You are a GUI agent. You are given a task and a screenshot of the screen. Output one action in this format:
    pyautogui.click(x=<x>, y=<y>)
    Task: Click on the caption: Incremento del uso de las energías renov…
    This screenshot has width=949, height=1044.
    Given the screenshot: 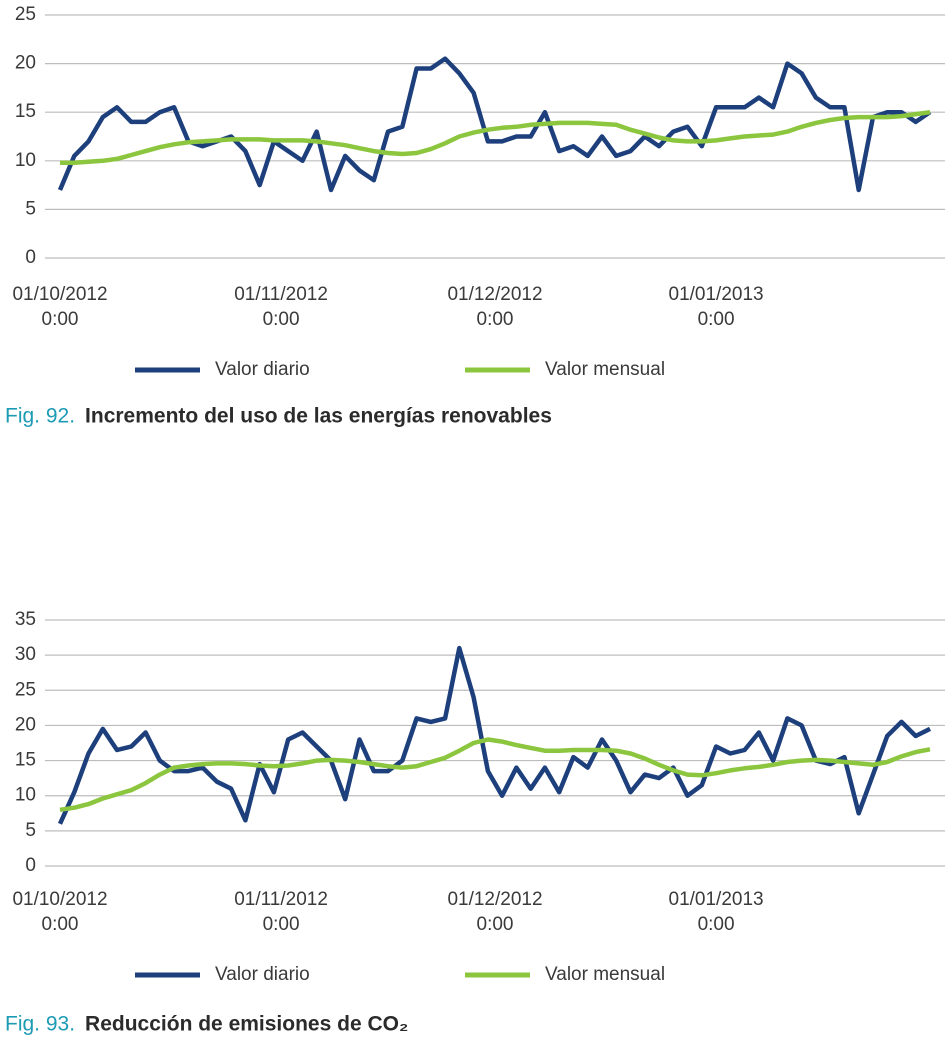 What is the action you would take?
    pyautogui.click(x=318, y=416)
    